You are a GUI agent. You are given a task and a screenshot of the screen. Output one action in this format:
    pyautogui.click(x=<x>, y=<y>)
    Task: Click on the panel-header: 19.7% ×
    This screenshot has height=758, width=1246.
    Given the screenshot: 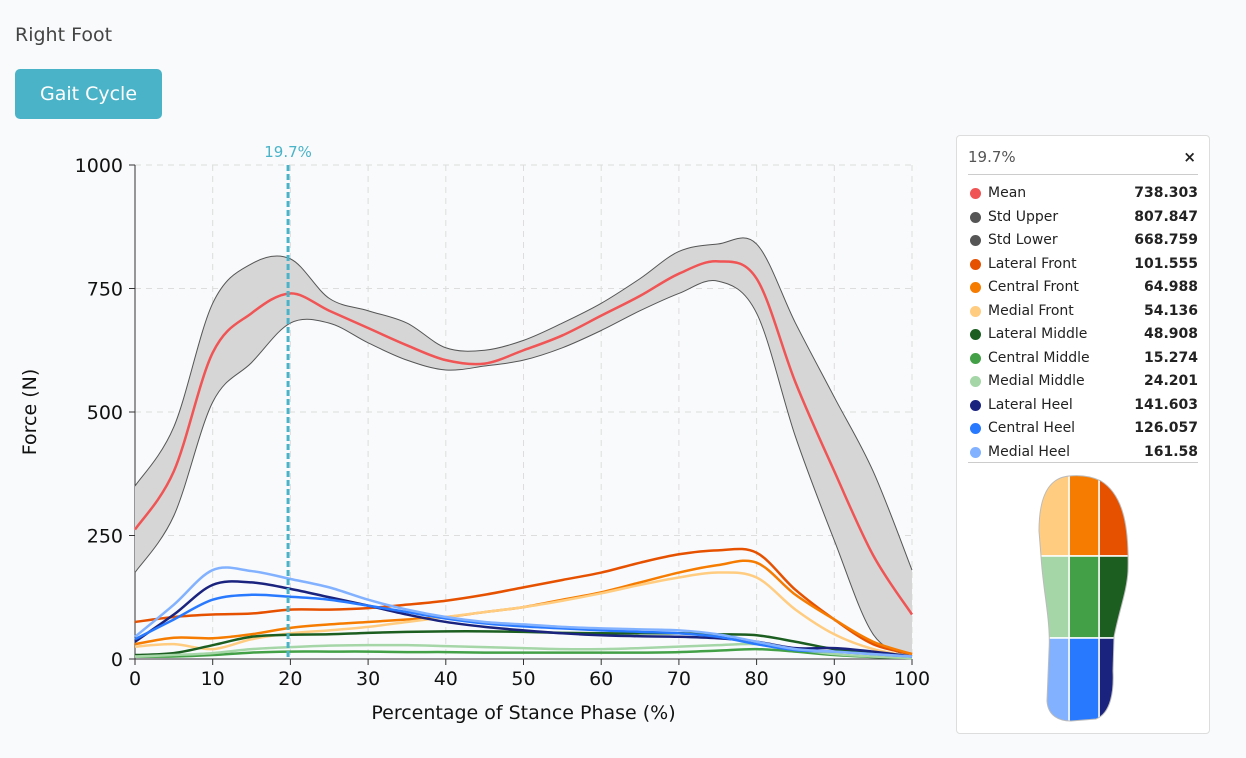 What is the action you would take?
    pyautogui.click(x=1083, y=161)
    